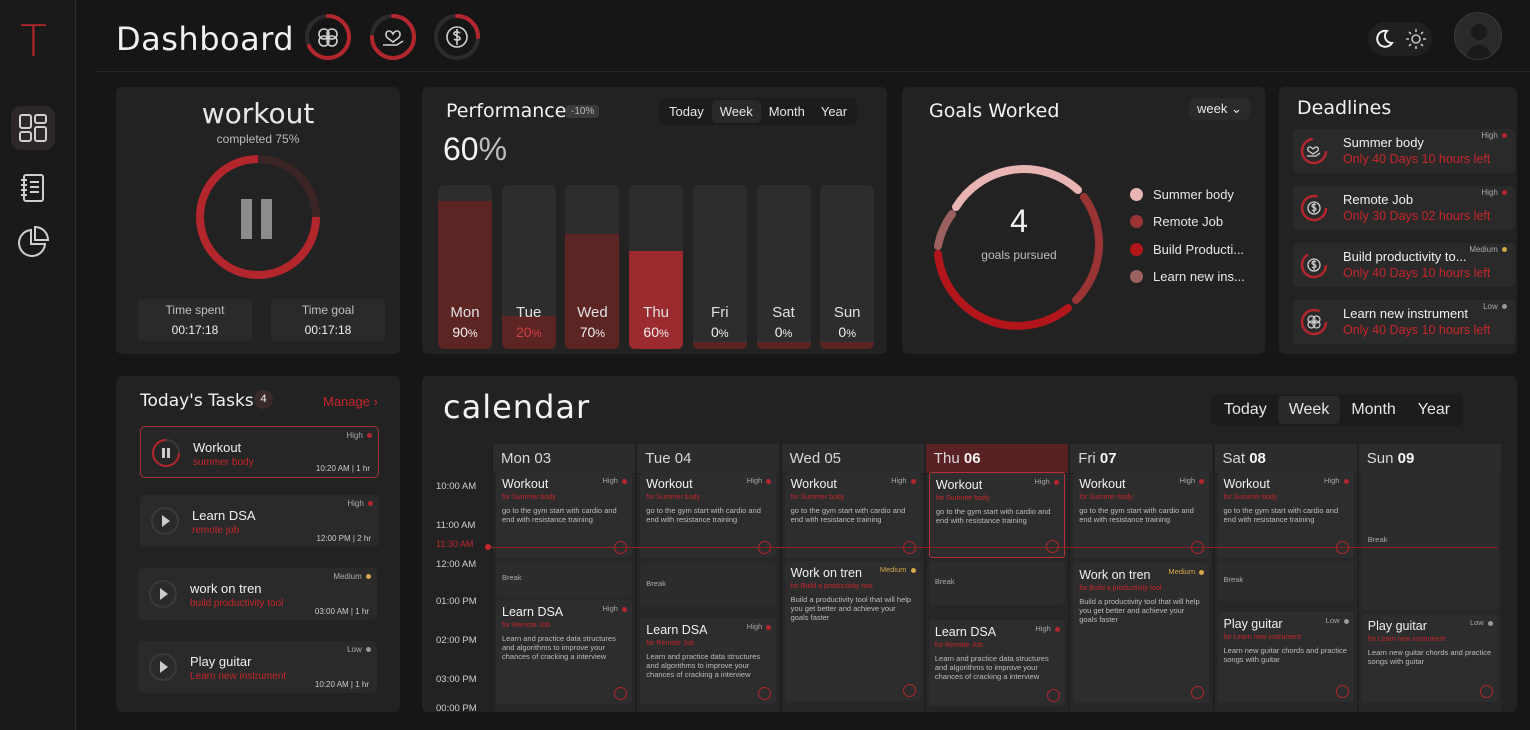 The image size is (1530, 730). I want to click on goal-ring-health, so click(393, 37).